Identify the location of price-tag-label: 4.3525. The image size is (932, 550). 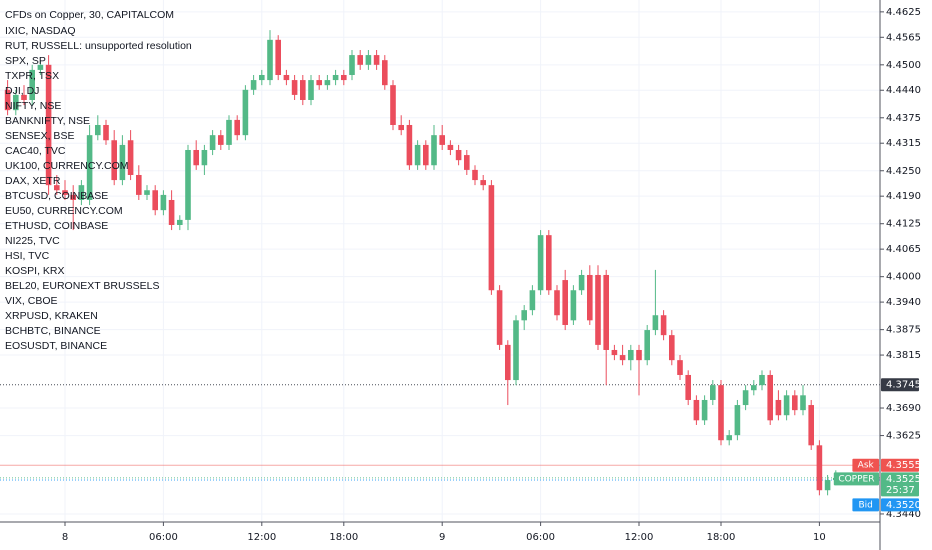
(903, 479).